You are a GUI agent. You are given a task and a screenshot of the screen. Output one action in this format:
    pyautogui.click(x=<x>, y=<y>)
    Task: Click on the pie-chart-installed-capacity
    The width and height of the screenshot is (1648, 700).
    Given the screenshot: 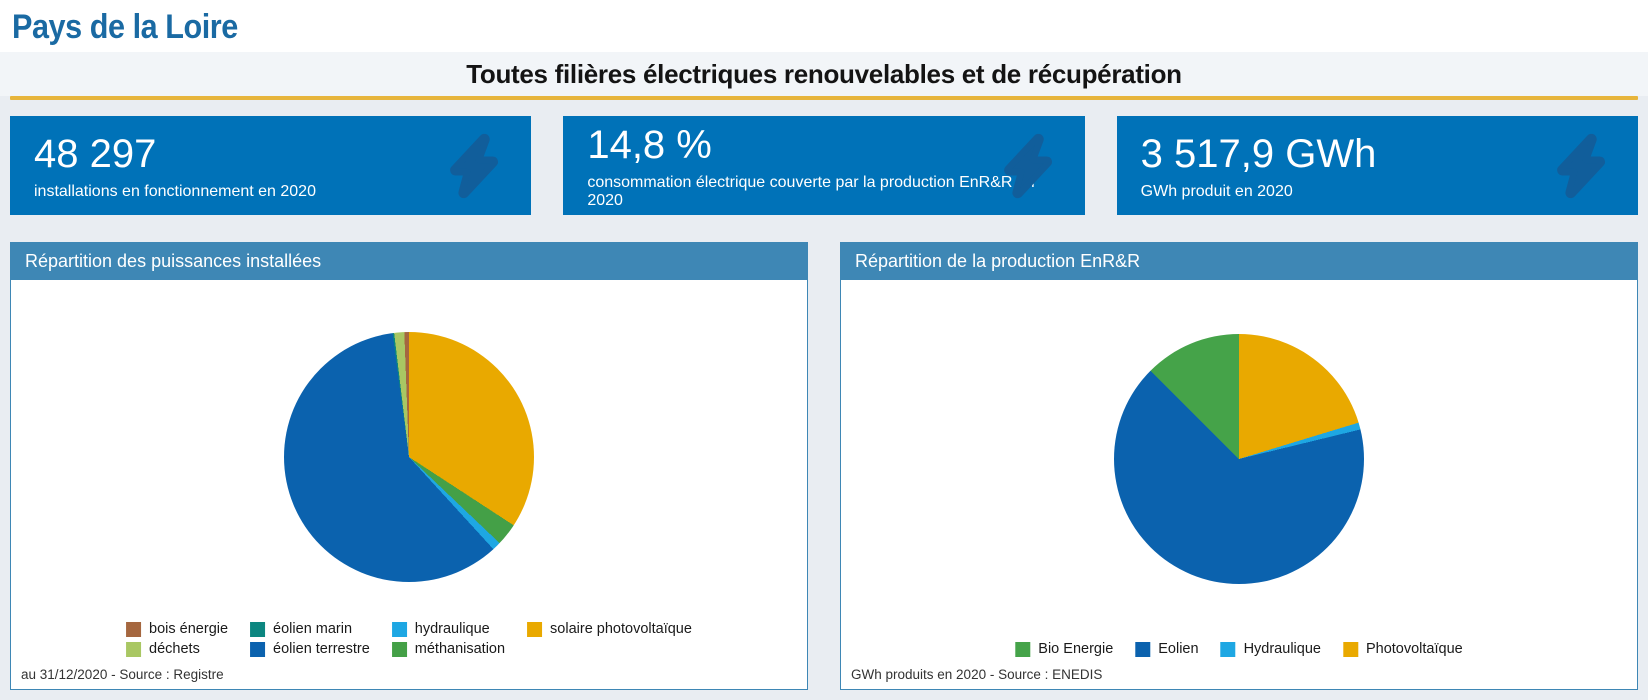 What is the action you would take?
    pyautogui.click(x=409, y=457)
    